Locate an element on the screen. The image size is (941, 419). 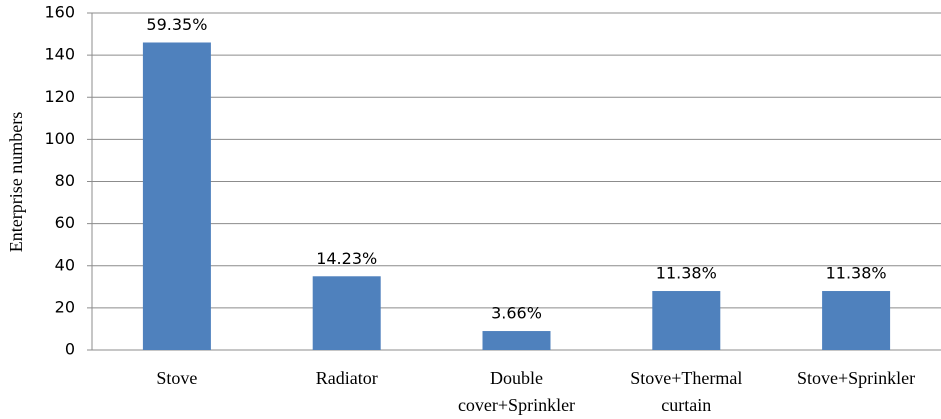
y-tick-label: 120 is located at coordinates (59, 96).